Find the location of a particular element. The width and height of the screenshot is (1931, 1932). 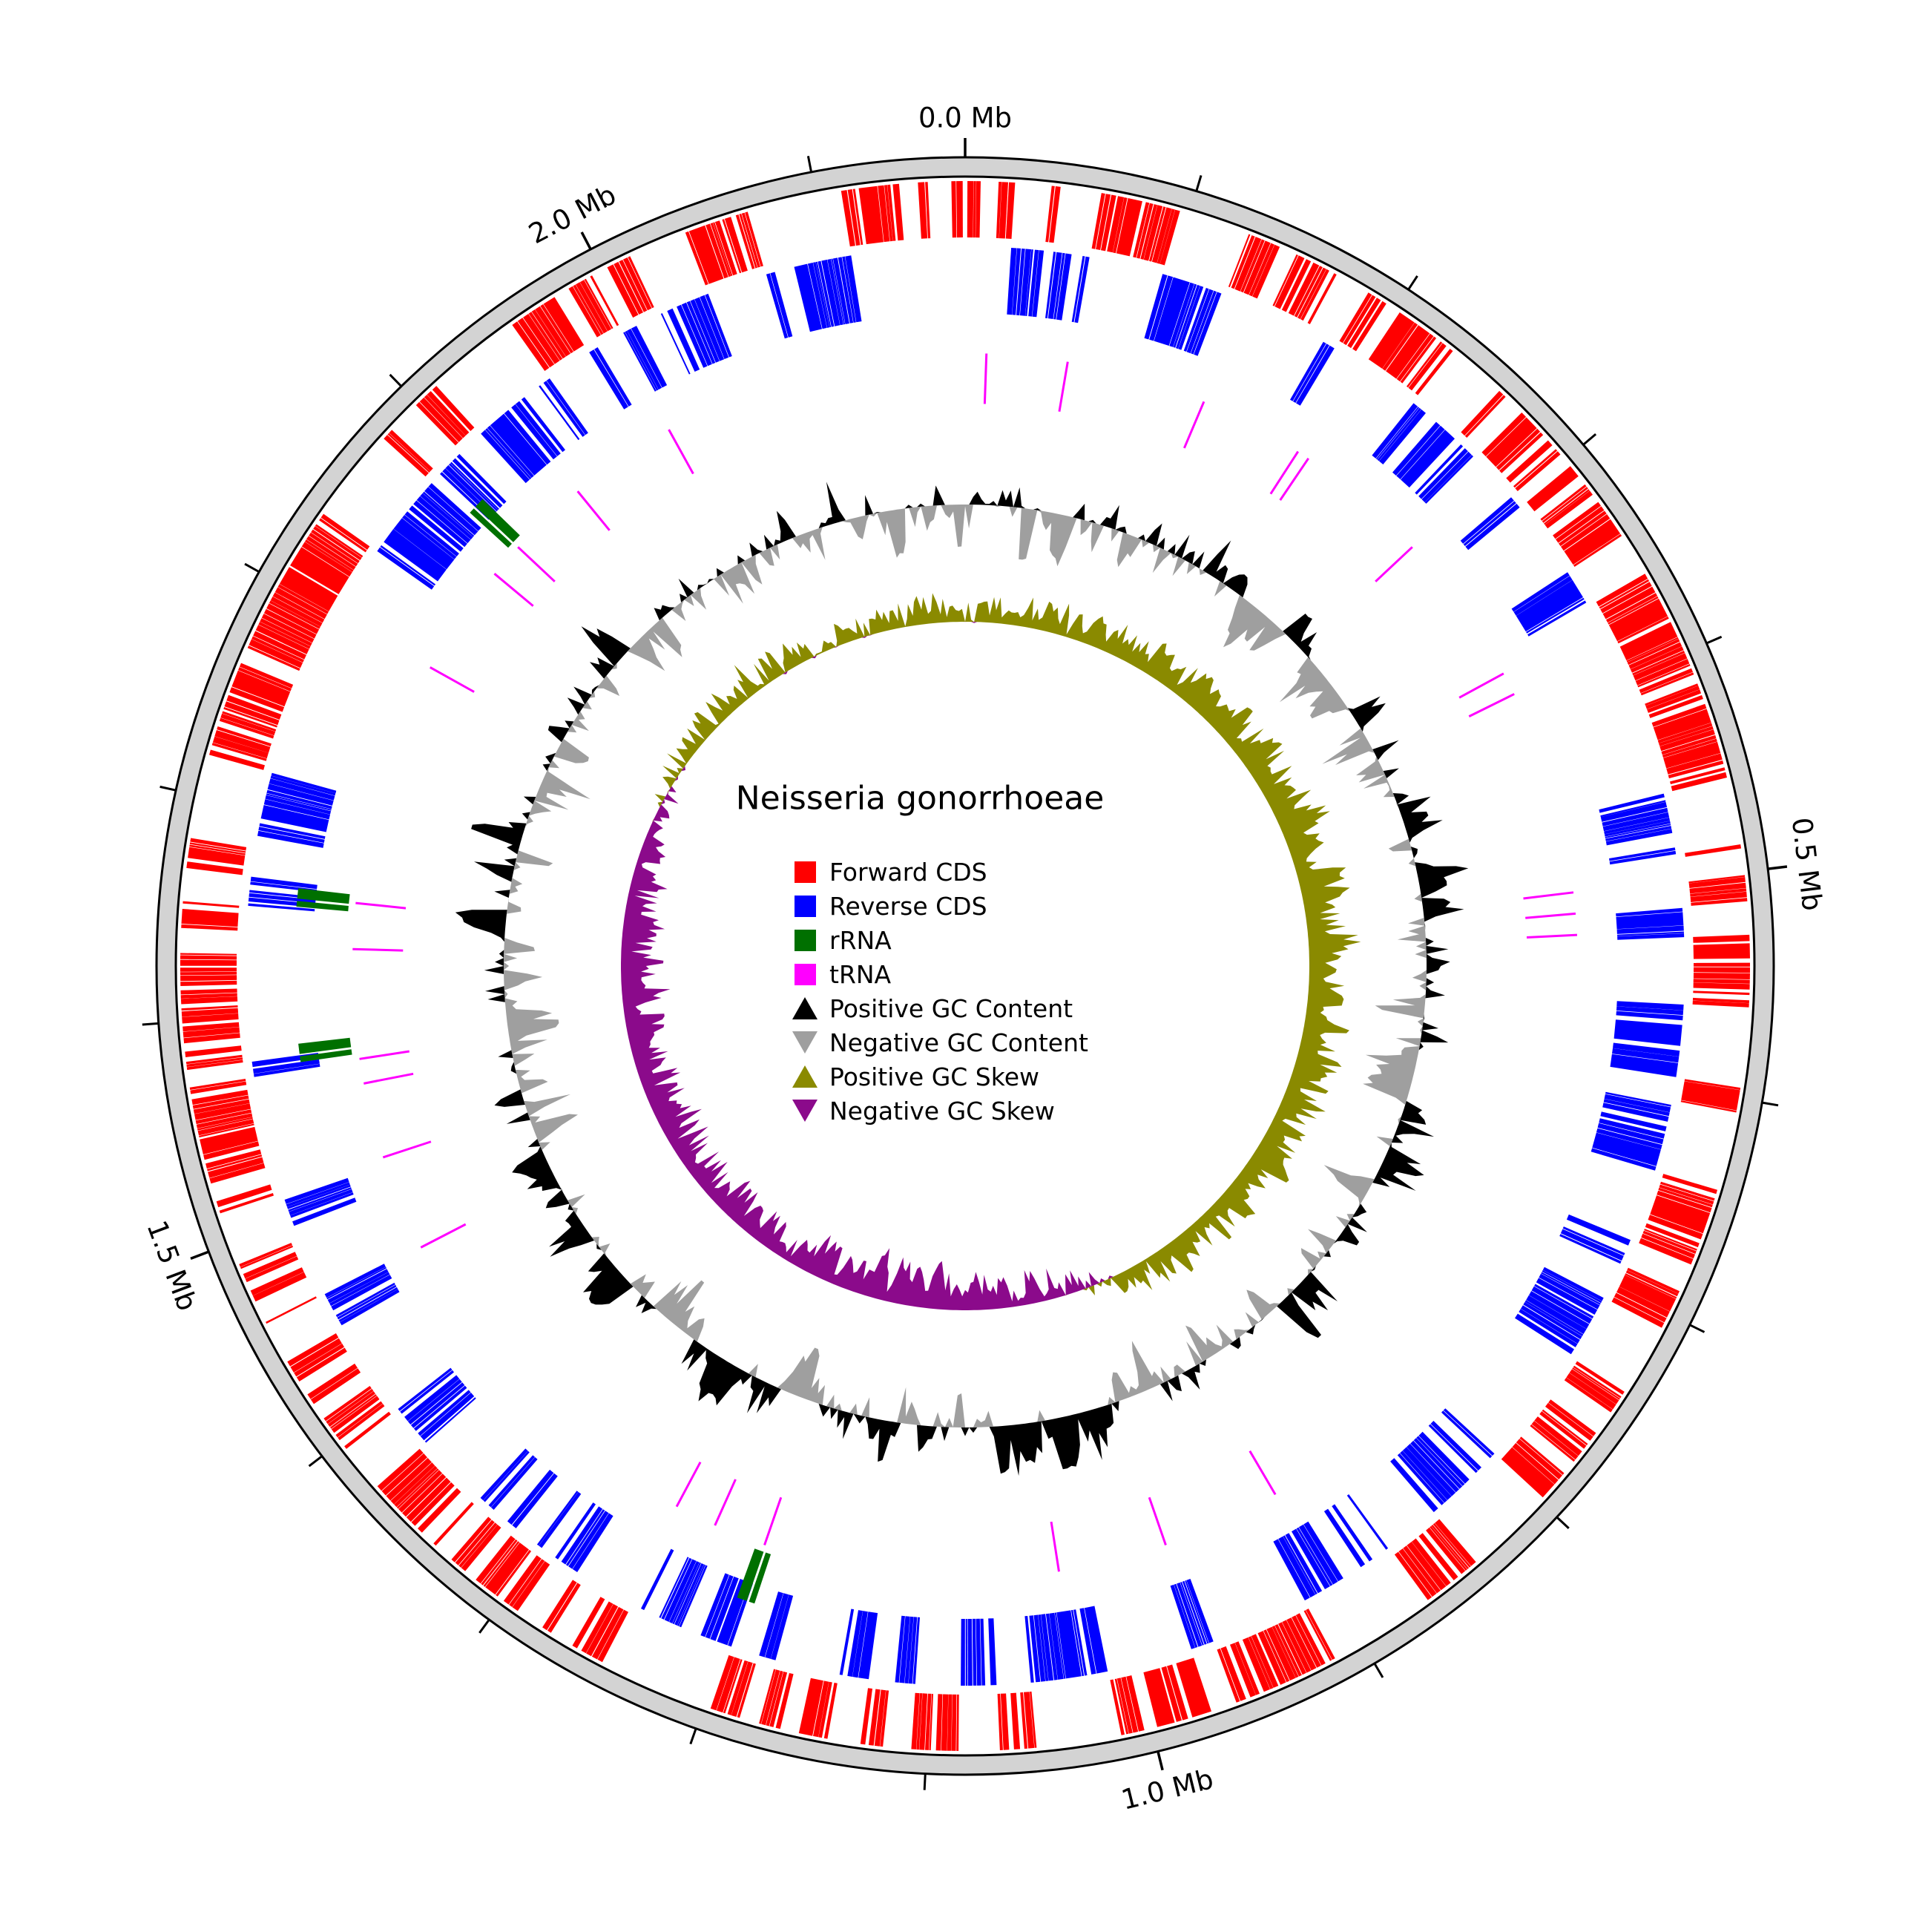

legend-item-rrna: rRNA is located at coordinates (940, 940).